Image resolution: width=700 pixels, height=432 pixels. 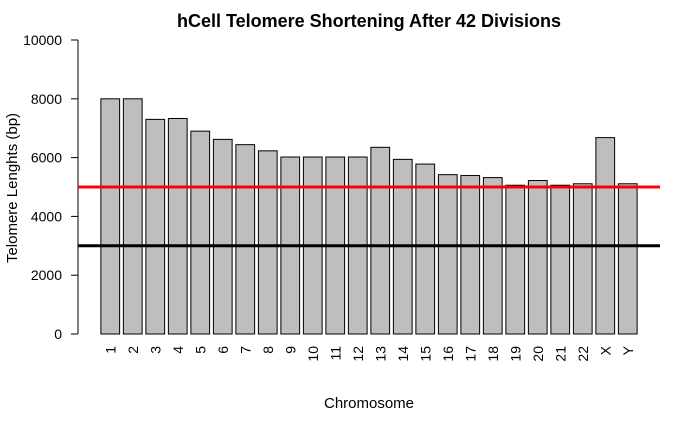 What do you see at coordinates (51, 187) in the screenshot?
I see `y-axis: 0 2000 4000 6000 8000 10000` at bounding box center [51, 187].